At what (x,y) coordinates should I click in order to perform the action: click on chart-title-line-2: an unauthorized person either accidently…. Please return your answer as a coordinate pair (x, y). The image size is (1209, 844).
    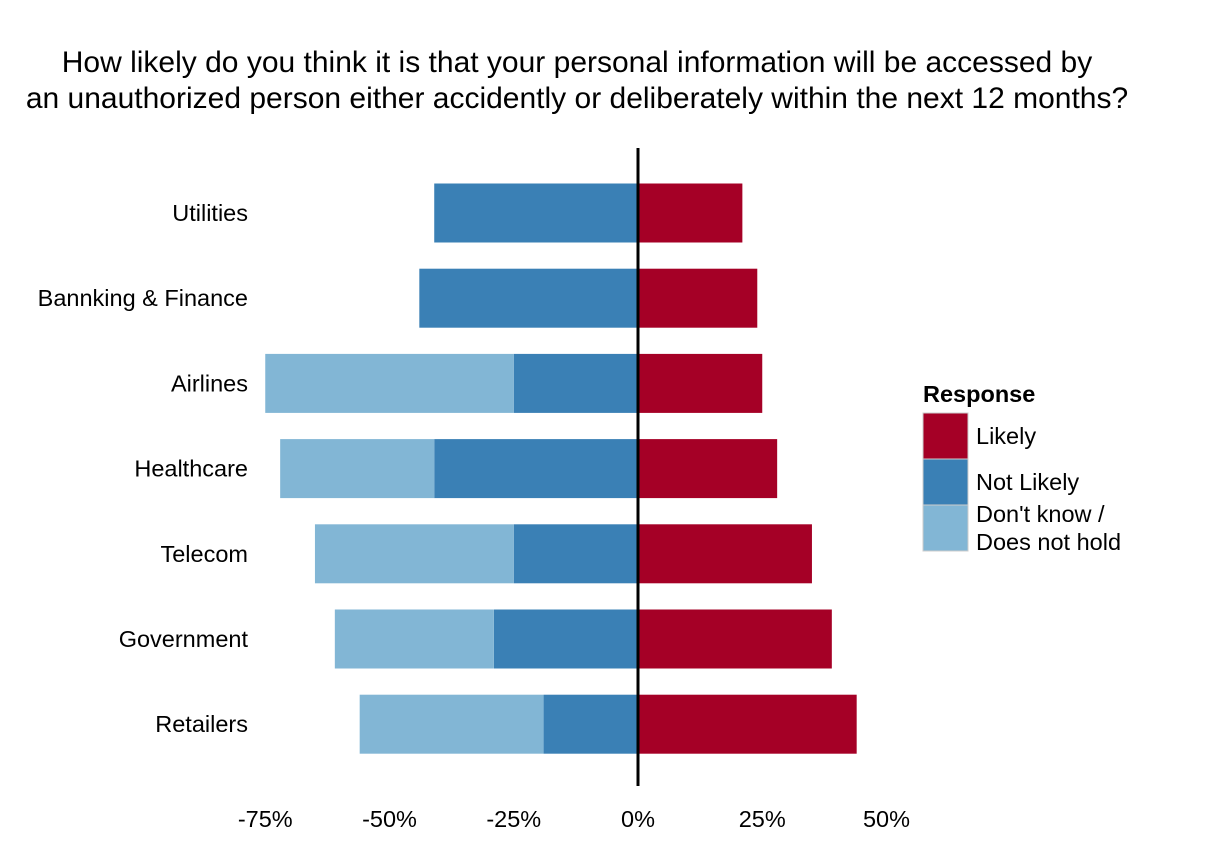
    Looking at the image, I should click on (577, 98).